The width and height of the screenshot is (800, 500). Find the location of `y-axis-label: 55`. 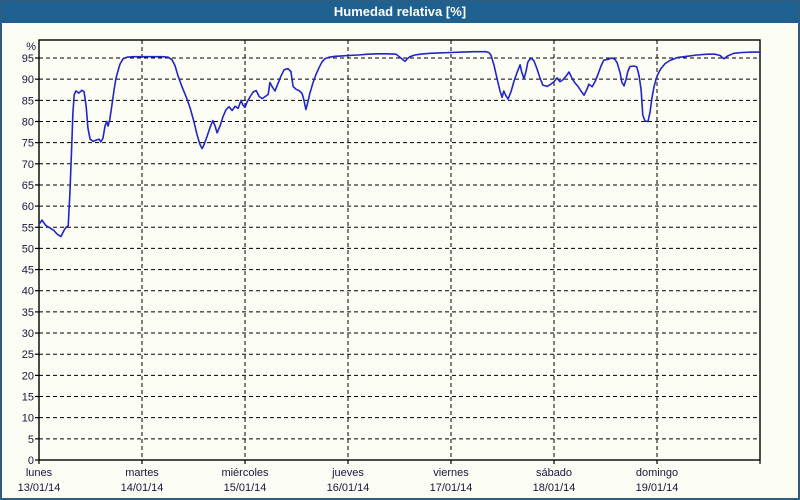

y-axis-label: 55 is located at coordinates (28, 228).